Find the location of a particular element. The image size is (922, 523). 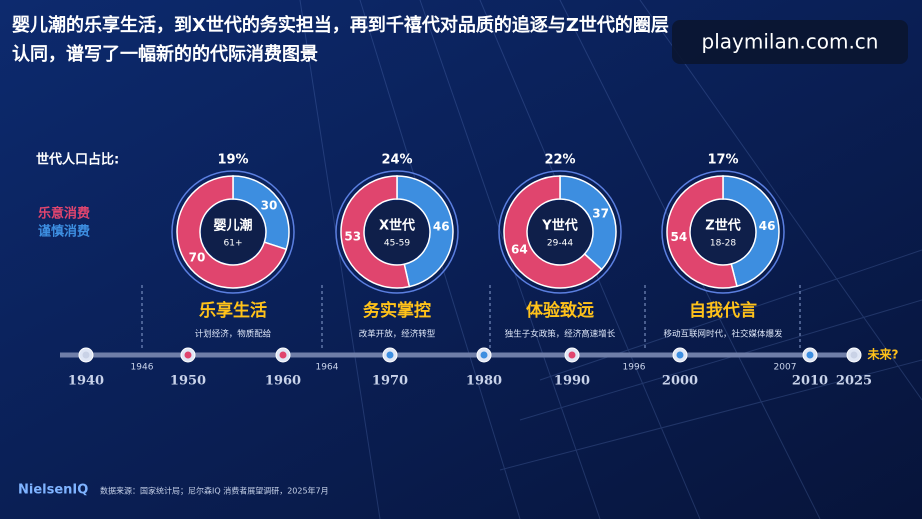

gen-age: 61+ is located at coordinates (233, 244).